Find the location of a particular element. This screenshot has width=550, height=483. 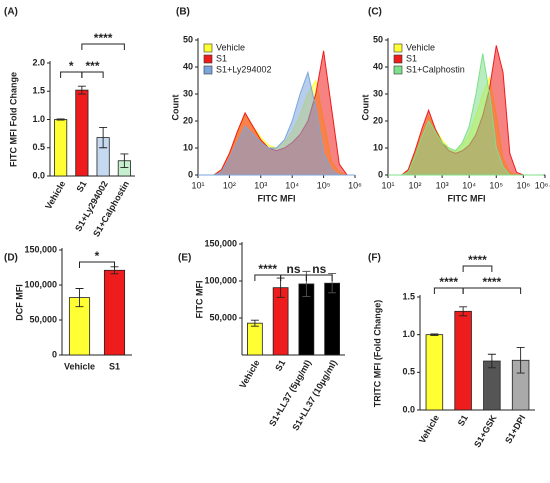

panel-label: (D) is located at coordinates (11, 258).